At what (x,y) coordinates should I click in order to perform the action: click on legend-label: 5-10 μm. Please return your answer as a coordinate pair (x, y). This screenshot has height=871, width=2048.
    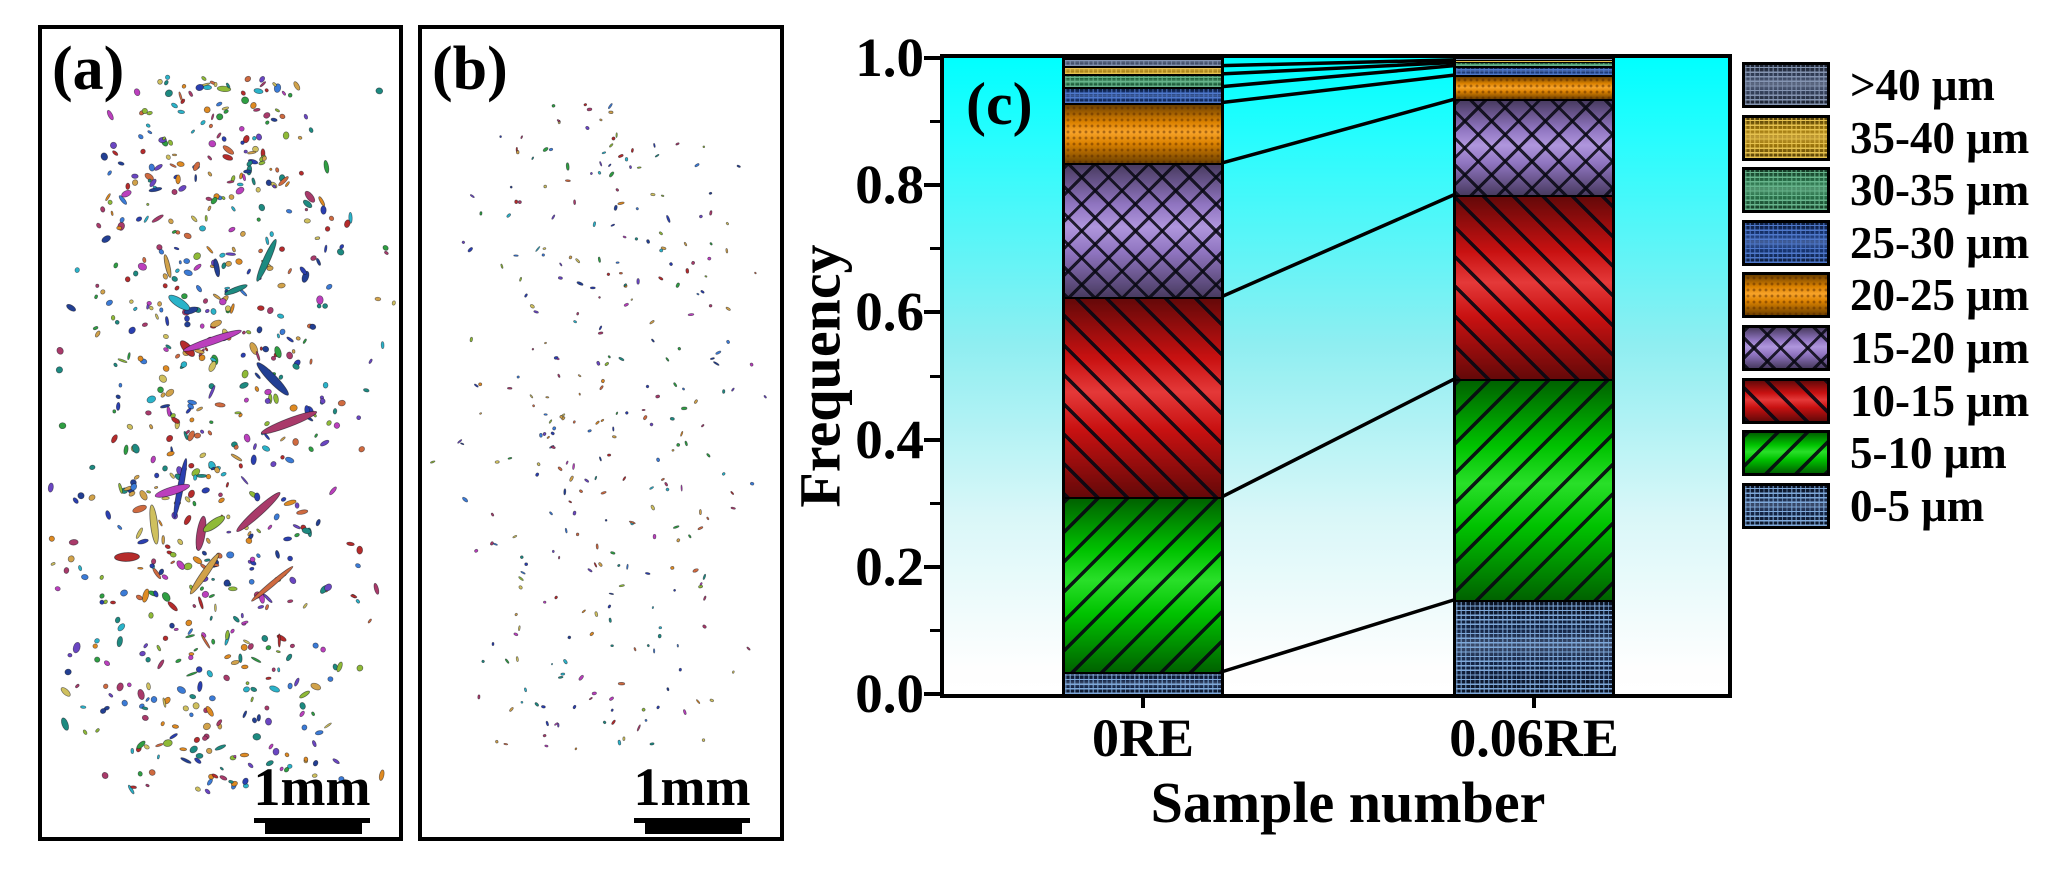
    Looking at the image, I should click on (1928, 453).